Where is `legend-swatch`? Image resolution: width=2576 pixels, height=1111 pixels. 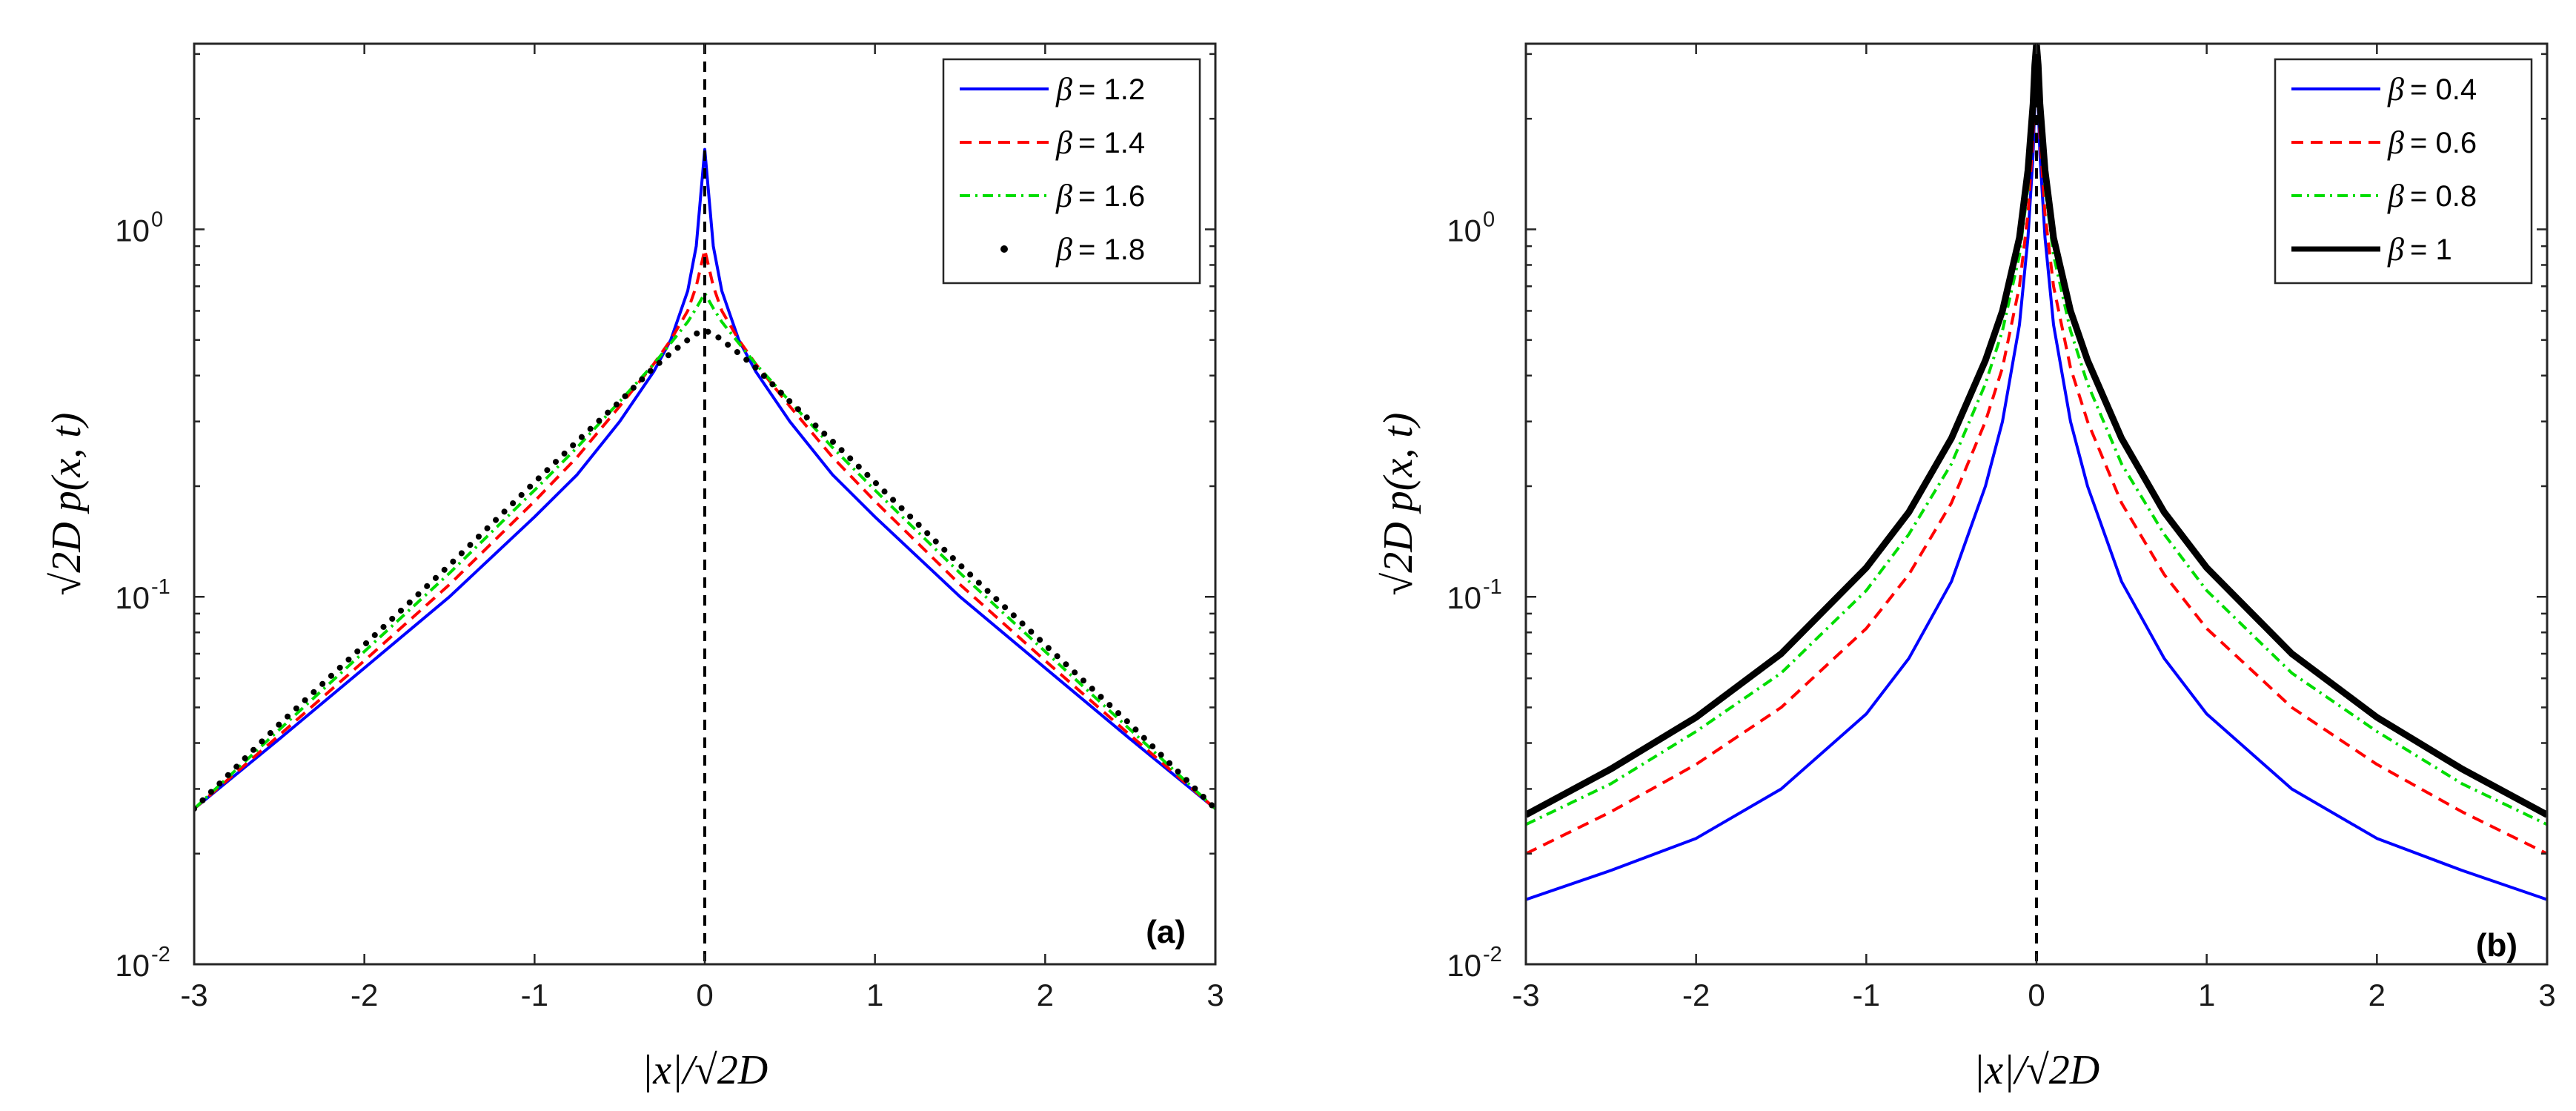 legend-swatch is located at coordinates (1004, 249).